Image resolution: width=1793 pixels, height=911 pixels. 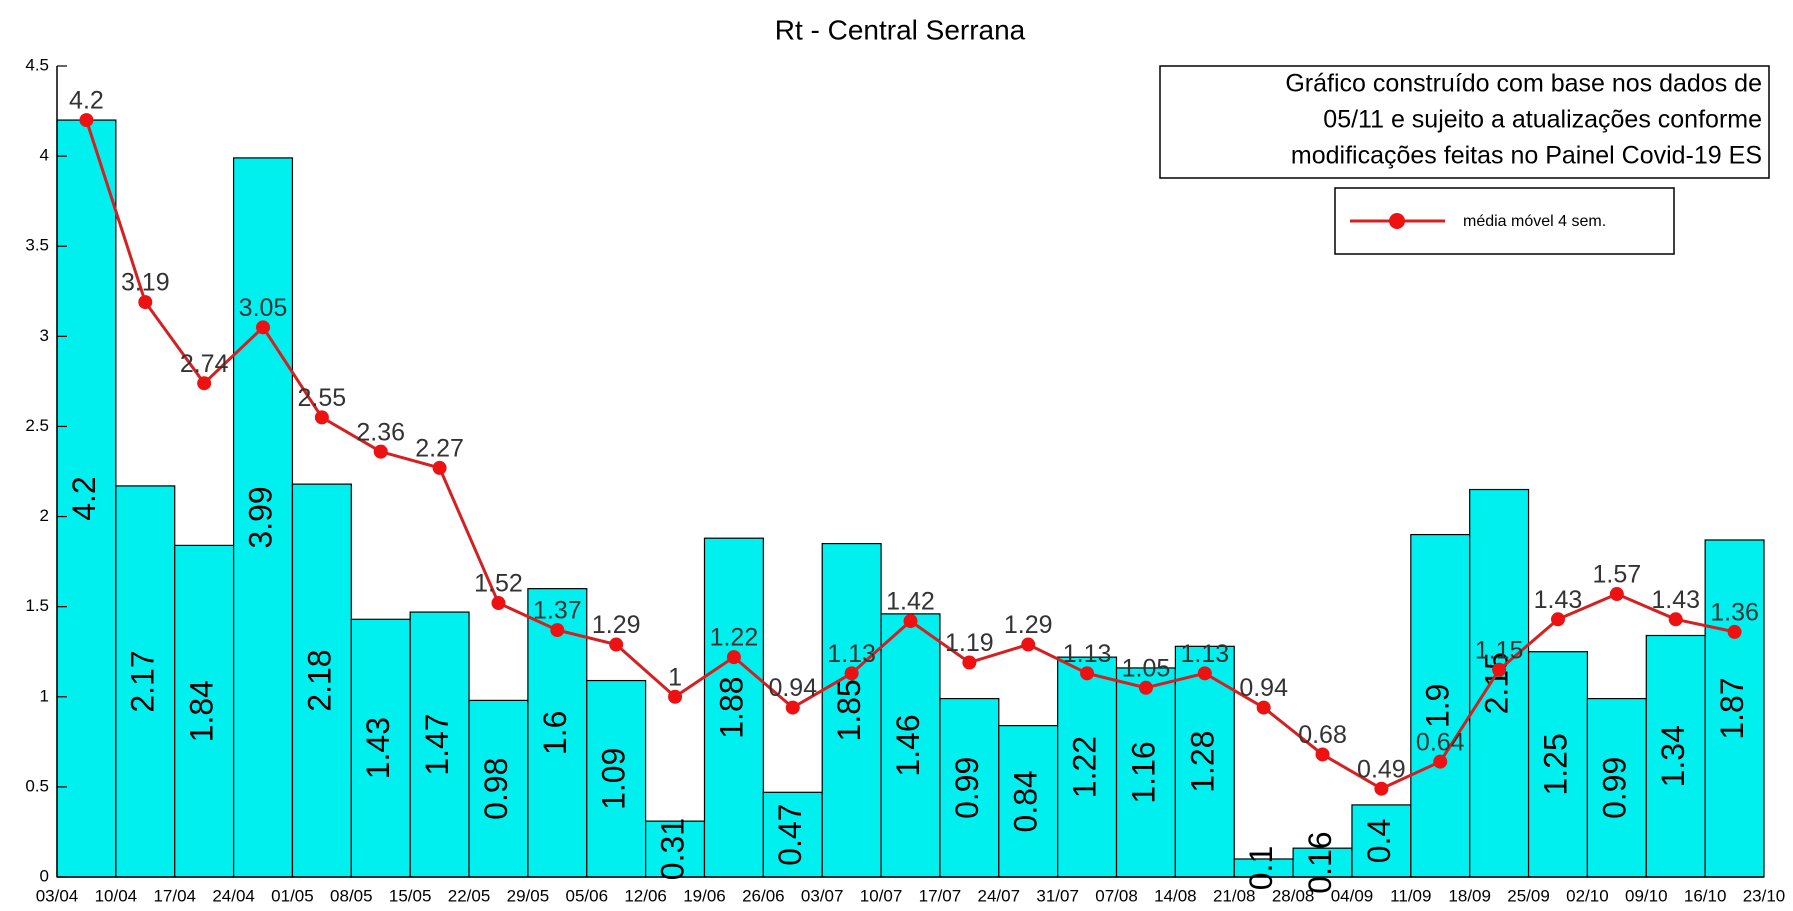 I want to click on line-value-label: 1.52, so click(x=498, y=584).